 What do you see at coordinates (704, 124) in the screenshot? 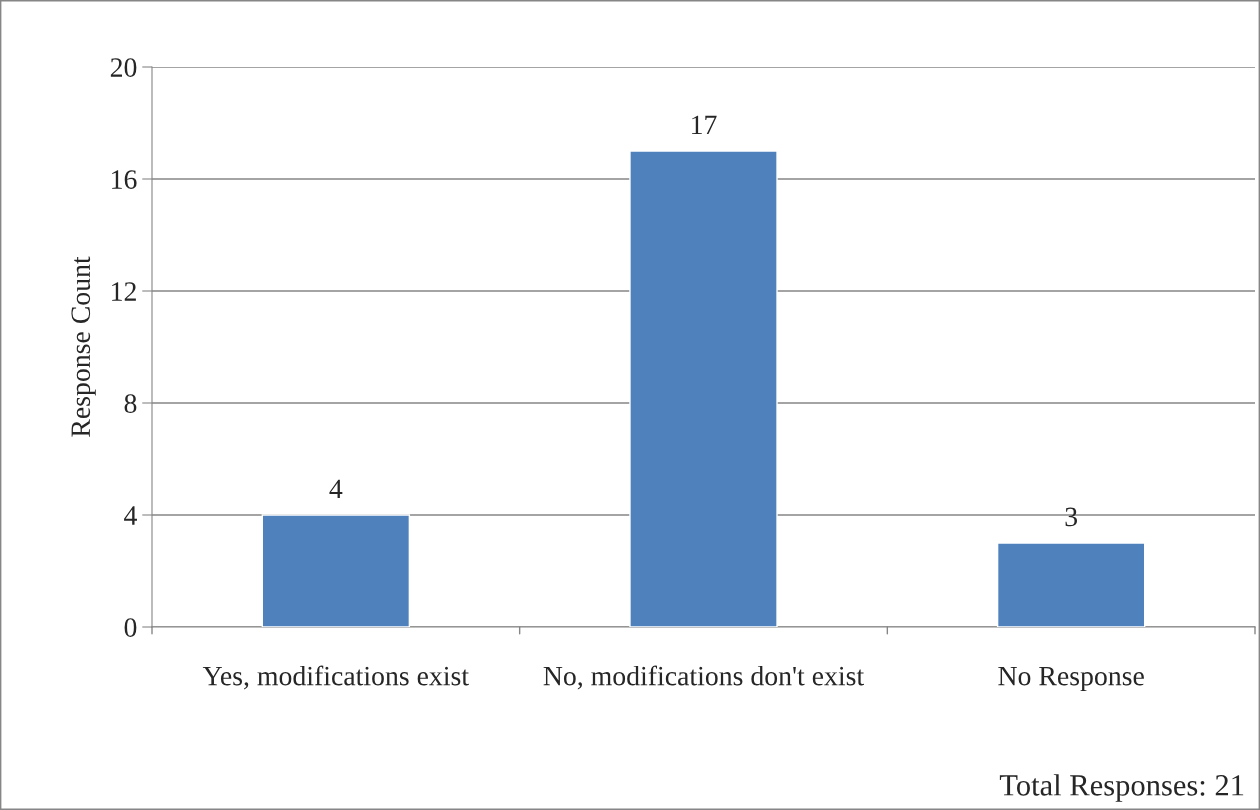
I see `data-label: 17` at bounding box center [704, 124].